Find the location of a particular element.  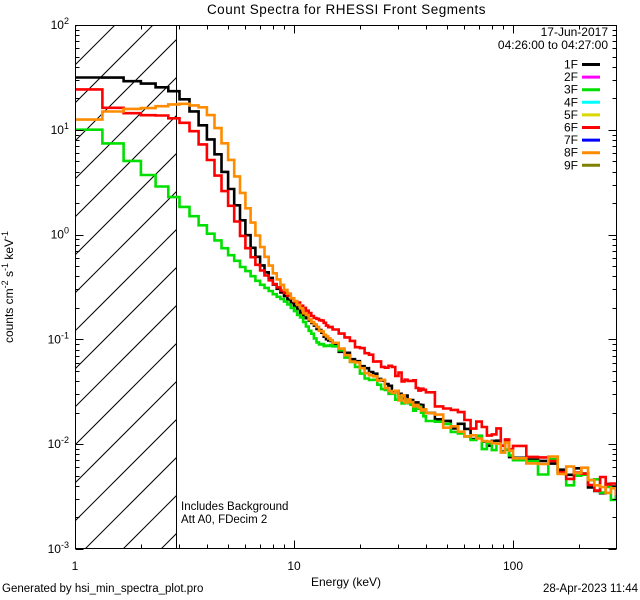

legend-label-4F: 4F is located at coordinates (571, 102).